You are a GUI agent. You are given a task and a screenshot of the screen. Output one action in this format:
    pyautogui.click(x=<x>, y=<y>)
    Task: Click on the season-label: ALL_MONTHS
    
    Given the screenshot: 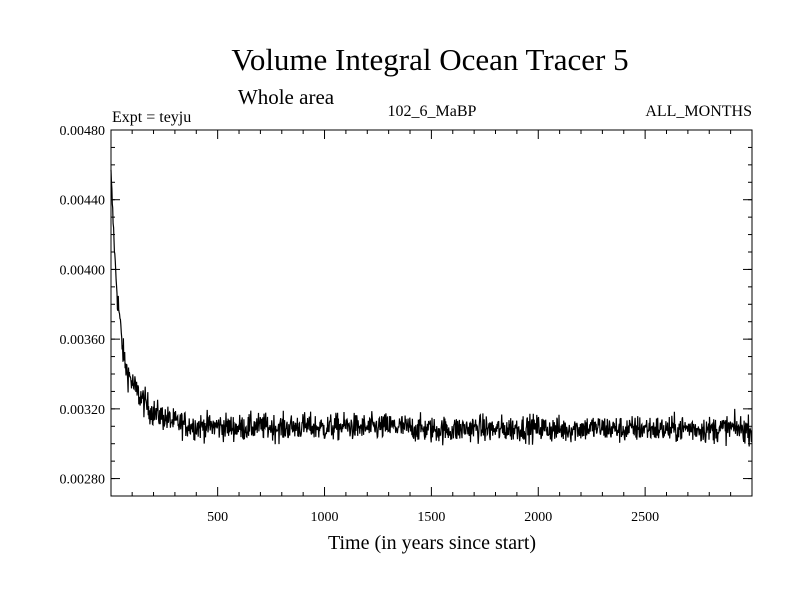 What is the action you would take?
    pyautogui.click(x=698, y=111)
    